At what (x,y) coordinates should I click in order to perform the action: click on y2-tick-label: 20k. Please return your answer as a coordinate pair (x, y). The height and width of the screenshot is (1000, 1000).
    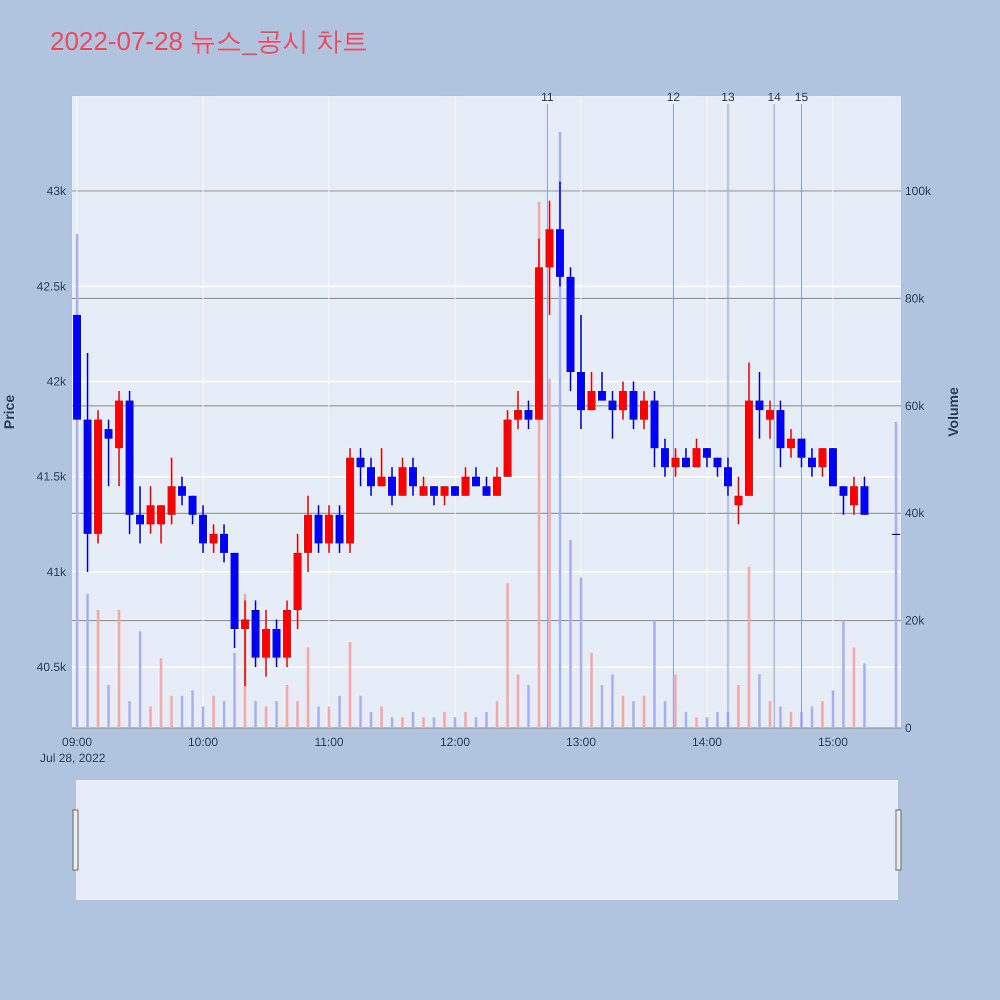
    Looking at the image, I should click on (915, 621).